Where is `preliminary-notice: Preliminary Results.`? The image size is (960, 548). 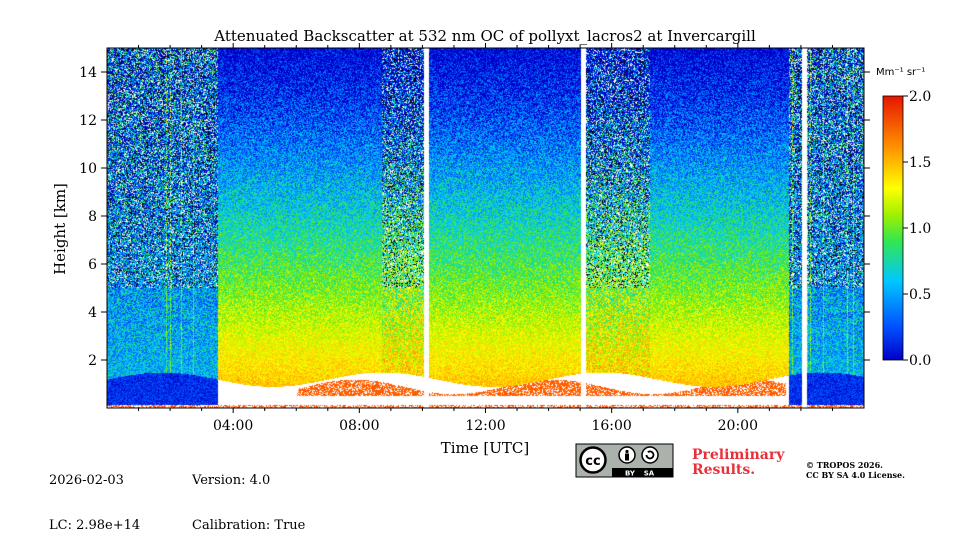
preliminary-notice: Preliminary Results. is located at coordinates (738, 463).